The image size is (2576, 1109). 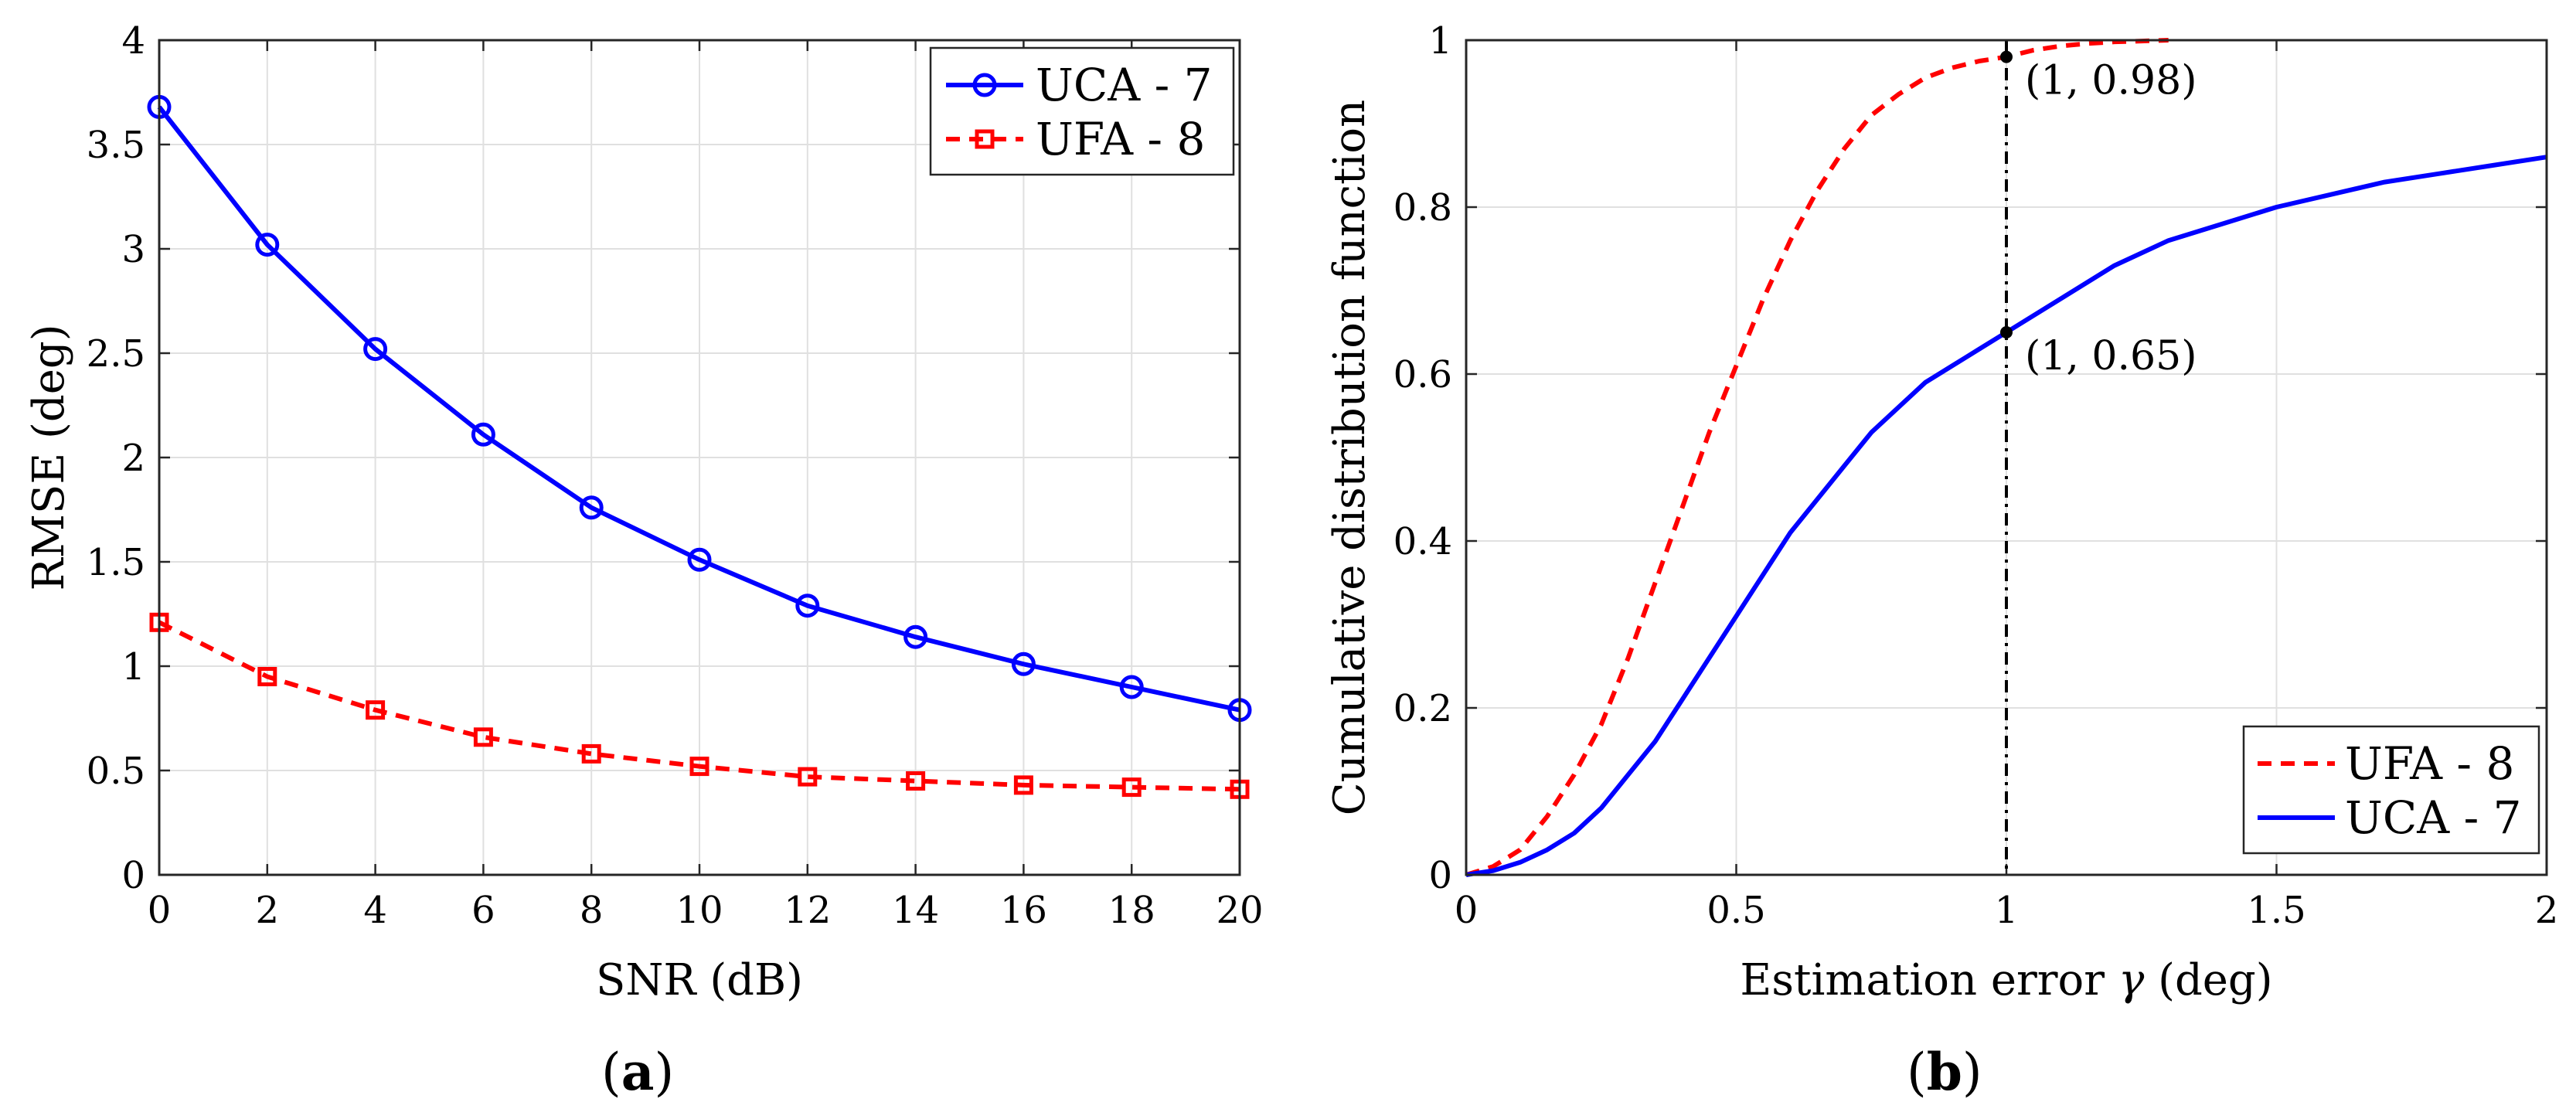 What do you see at coordinates (1023, 910) in the screenshot?
I see `chart-a-xtick-label: 16` at bounding box center [1023, 910].